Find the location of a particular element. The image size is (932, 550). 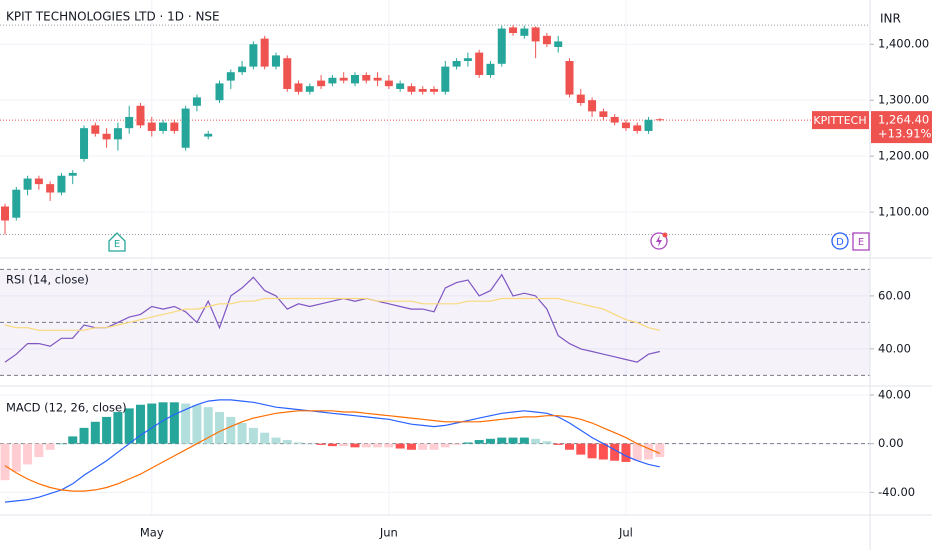

y-tick-label: 1,100.00 is located at coordinates (903, 212).